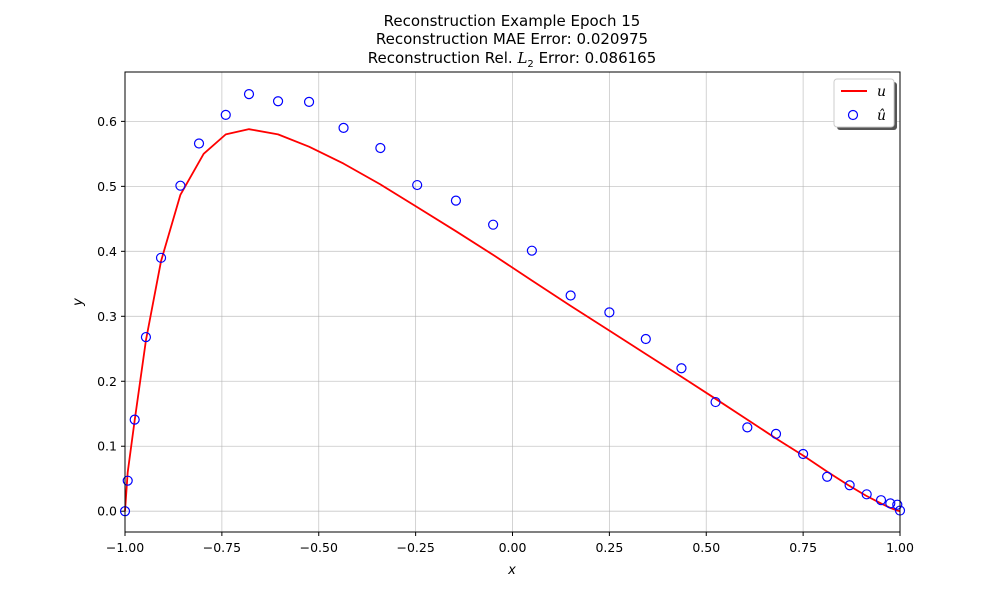 The image size is (1000, 600). Describe the element at coordinates (107, 511) in the screenshot. I see `y-tick-label: 0.0` at that location.